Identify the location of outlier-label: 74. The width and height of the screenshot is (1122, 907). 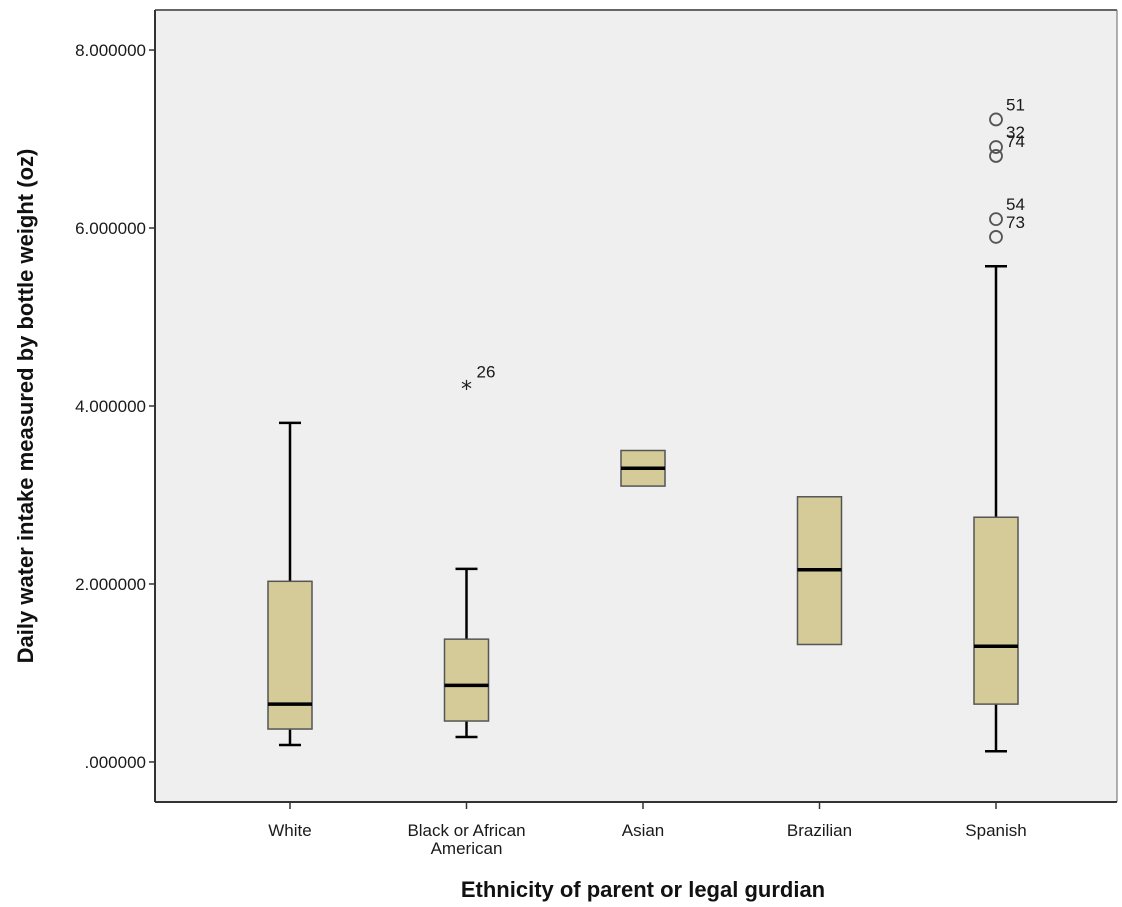
(1015, 141).